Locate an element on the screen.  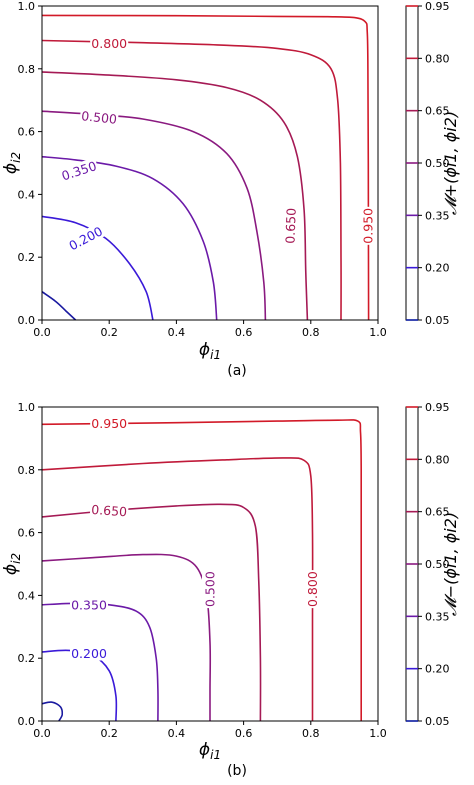
panel-caption: (a) is located at coordinates (237, 371).